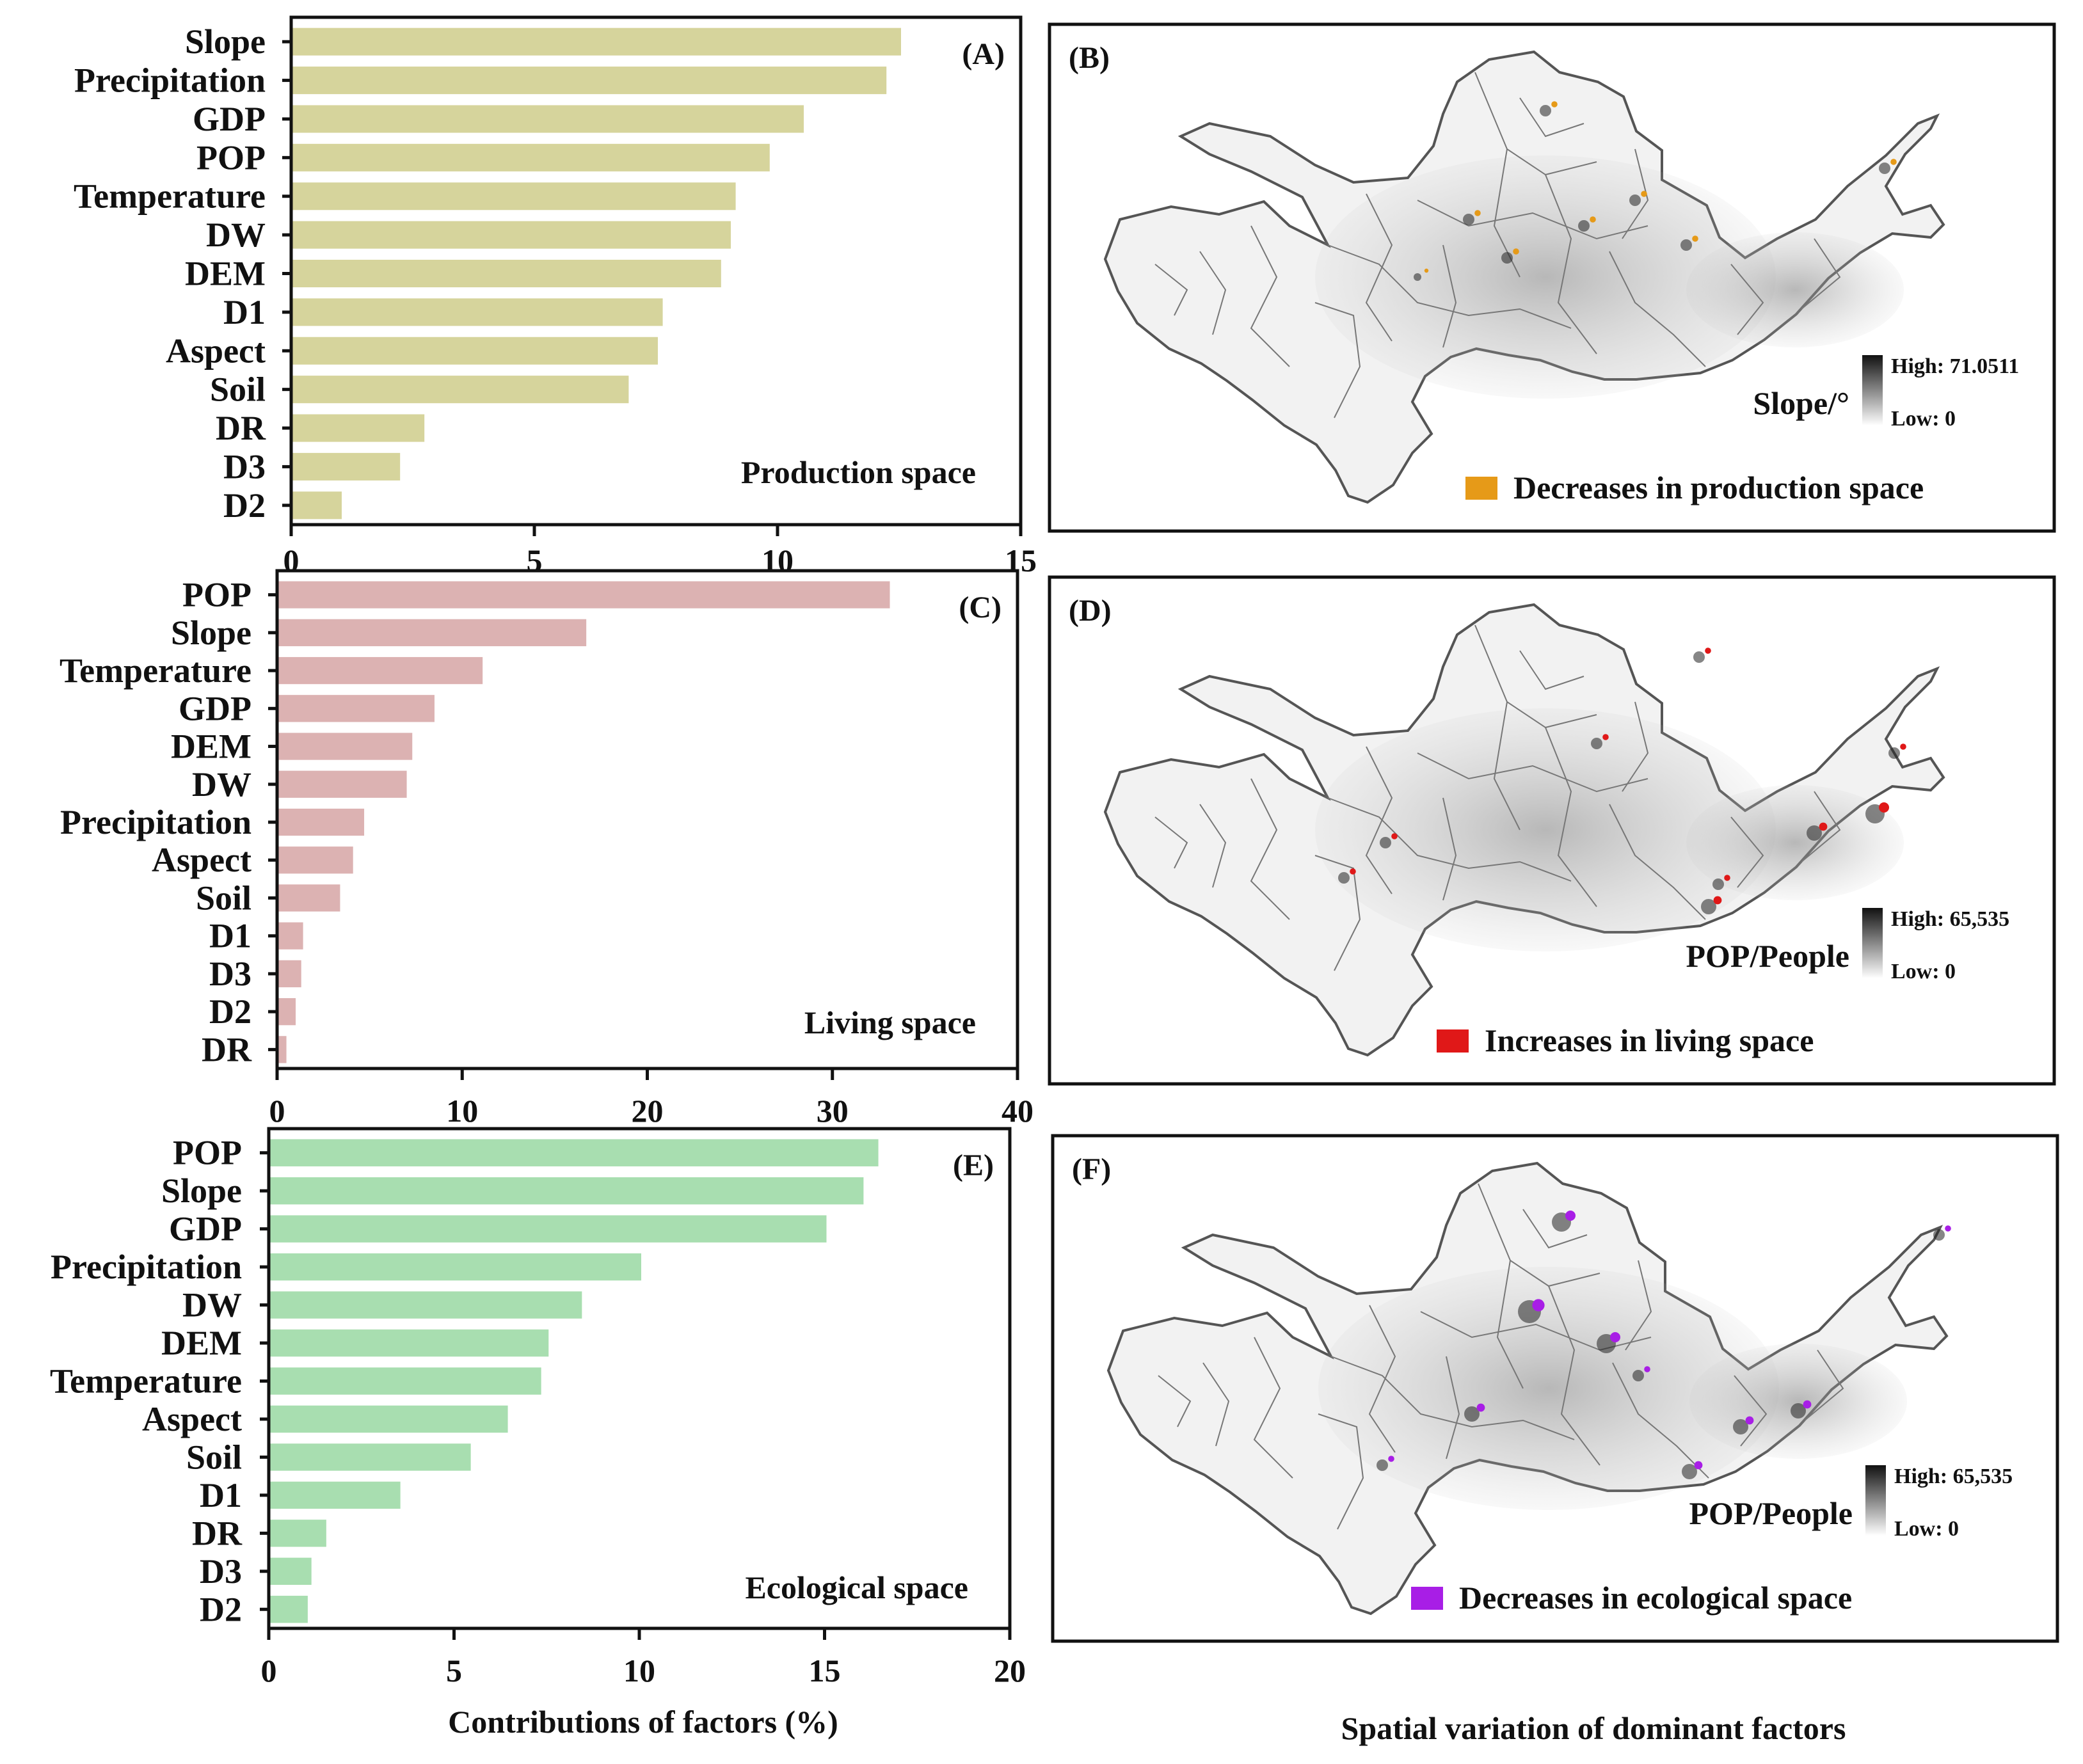  What do you see at coordinates (214, 1457) in the screenshot?
I see `category-label: Soil` at bounding box center [214, 1457].